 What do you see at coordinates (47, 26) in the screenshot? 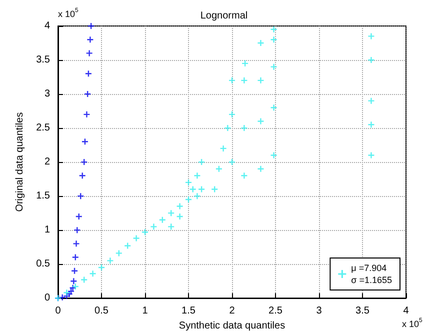
I see `y-tick-label: 4` at bounding box center [47, 26].